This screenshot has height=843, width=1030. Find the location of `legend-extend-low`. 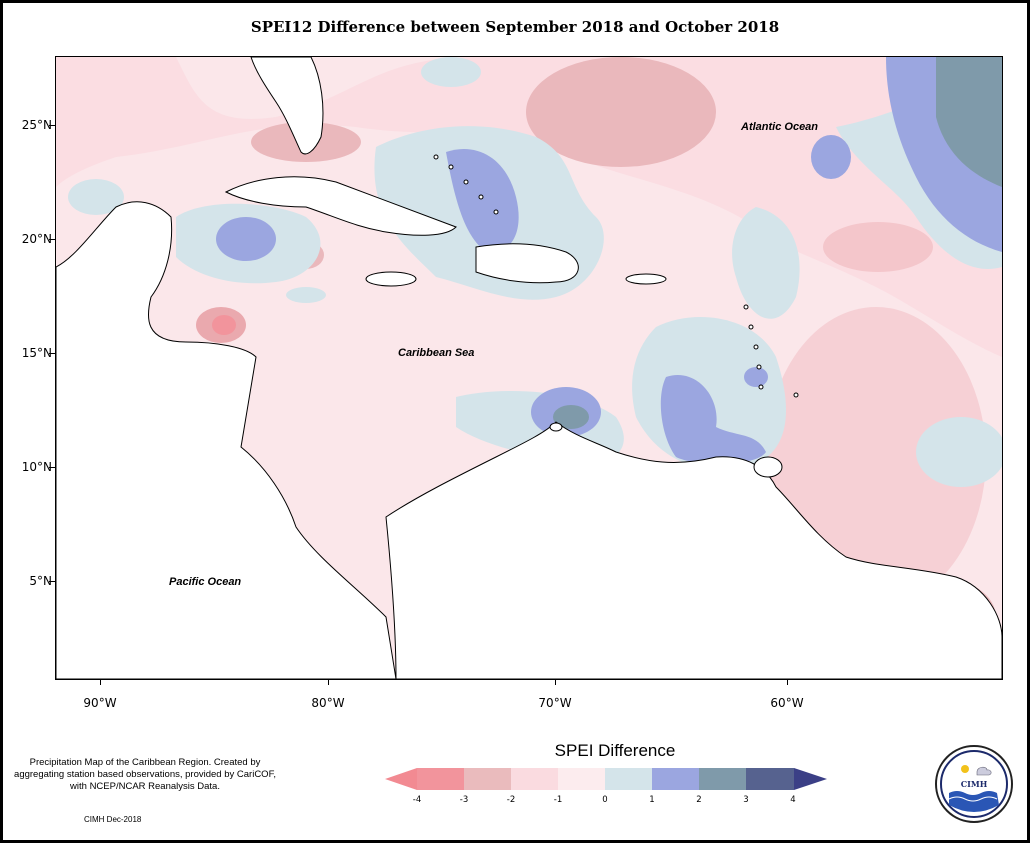

legend-extend-low is located at coordinates (401, 779).